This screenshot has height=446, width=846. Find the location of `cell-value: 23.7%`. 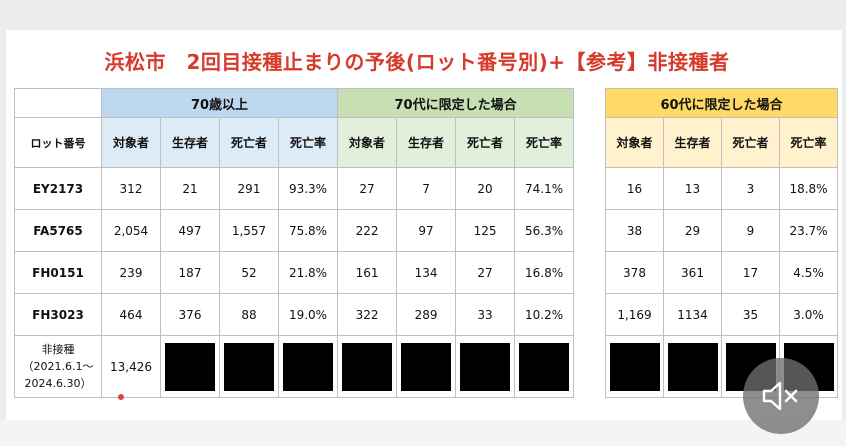

cell-value: 23.7% is located at coordinates (808, 230).